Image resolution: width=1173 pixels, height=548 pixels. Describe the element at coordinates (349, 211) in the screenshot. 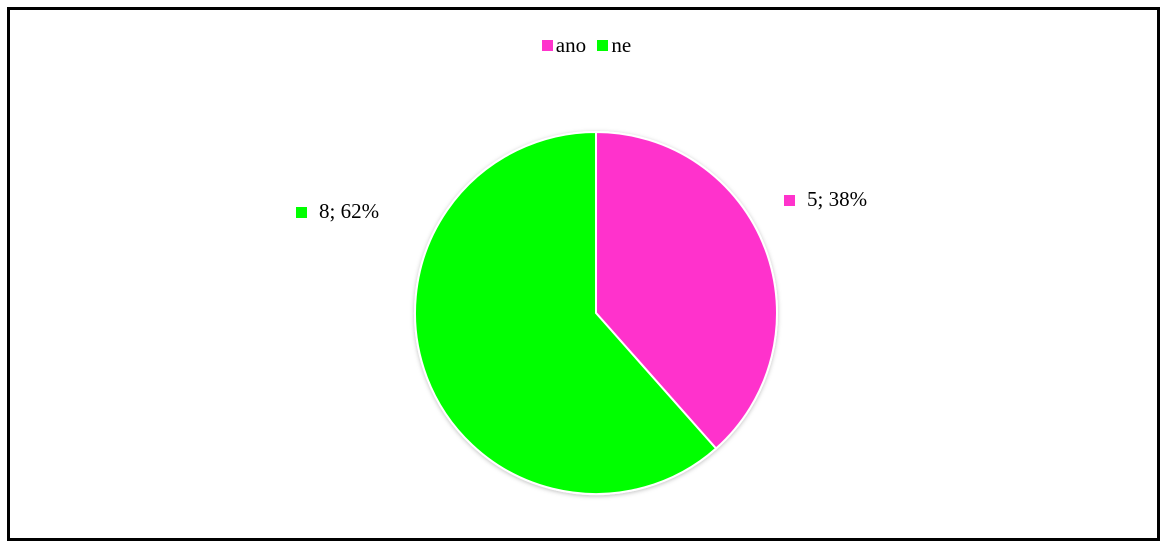

I see `data-label-ne: 8; 62%` at that location.